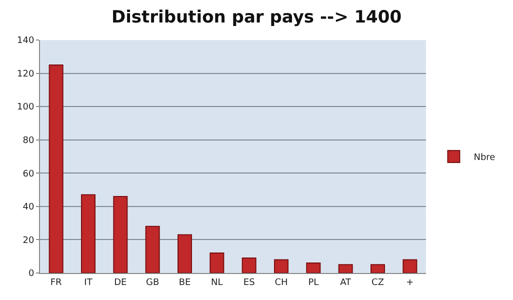  Describe the element at coordinates (28, 174) in the screenshot. I see `y-tick-label: 60` at that location.